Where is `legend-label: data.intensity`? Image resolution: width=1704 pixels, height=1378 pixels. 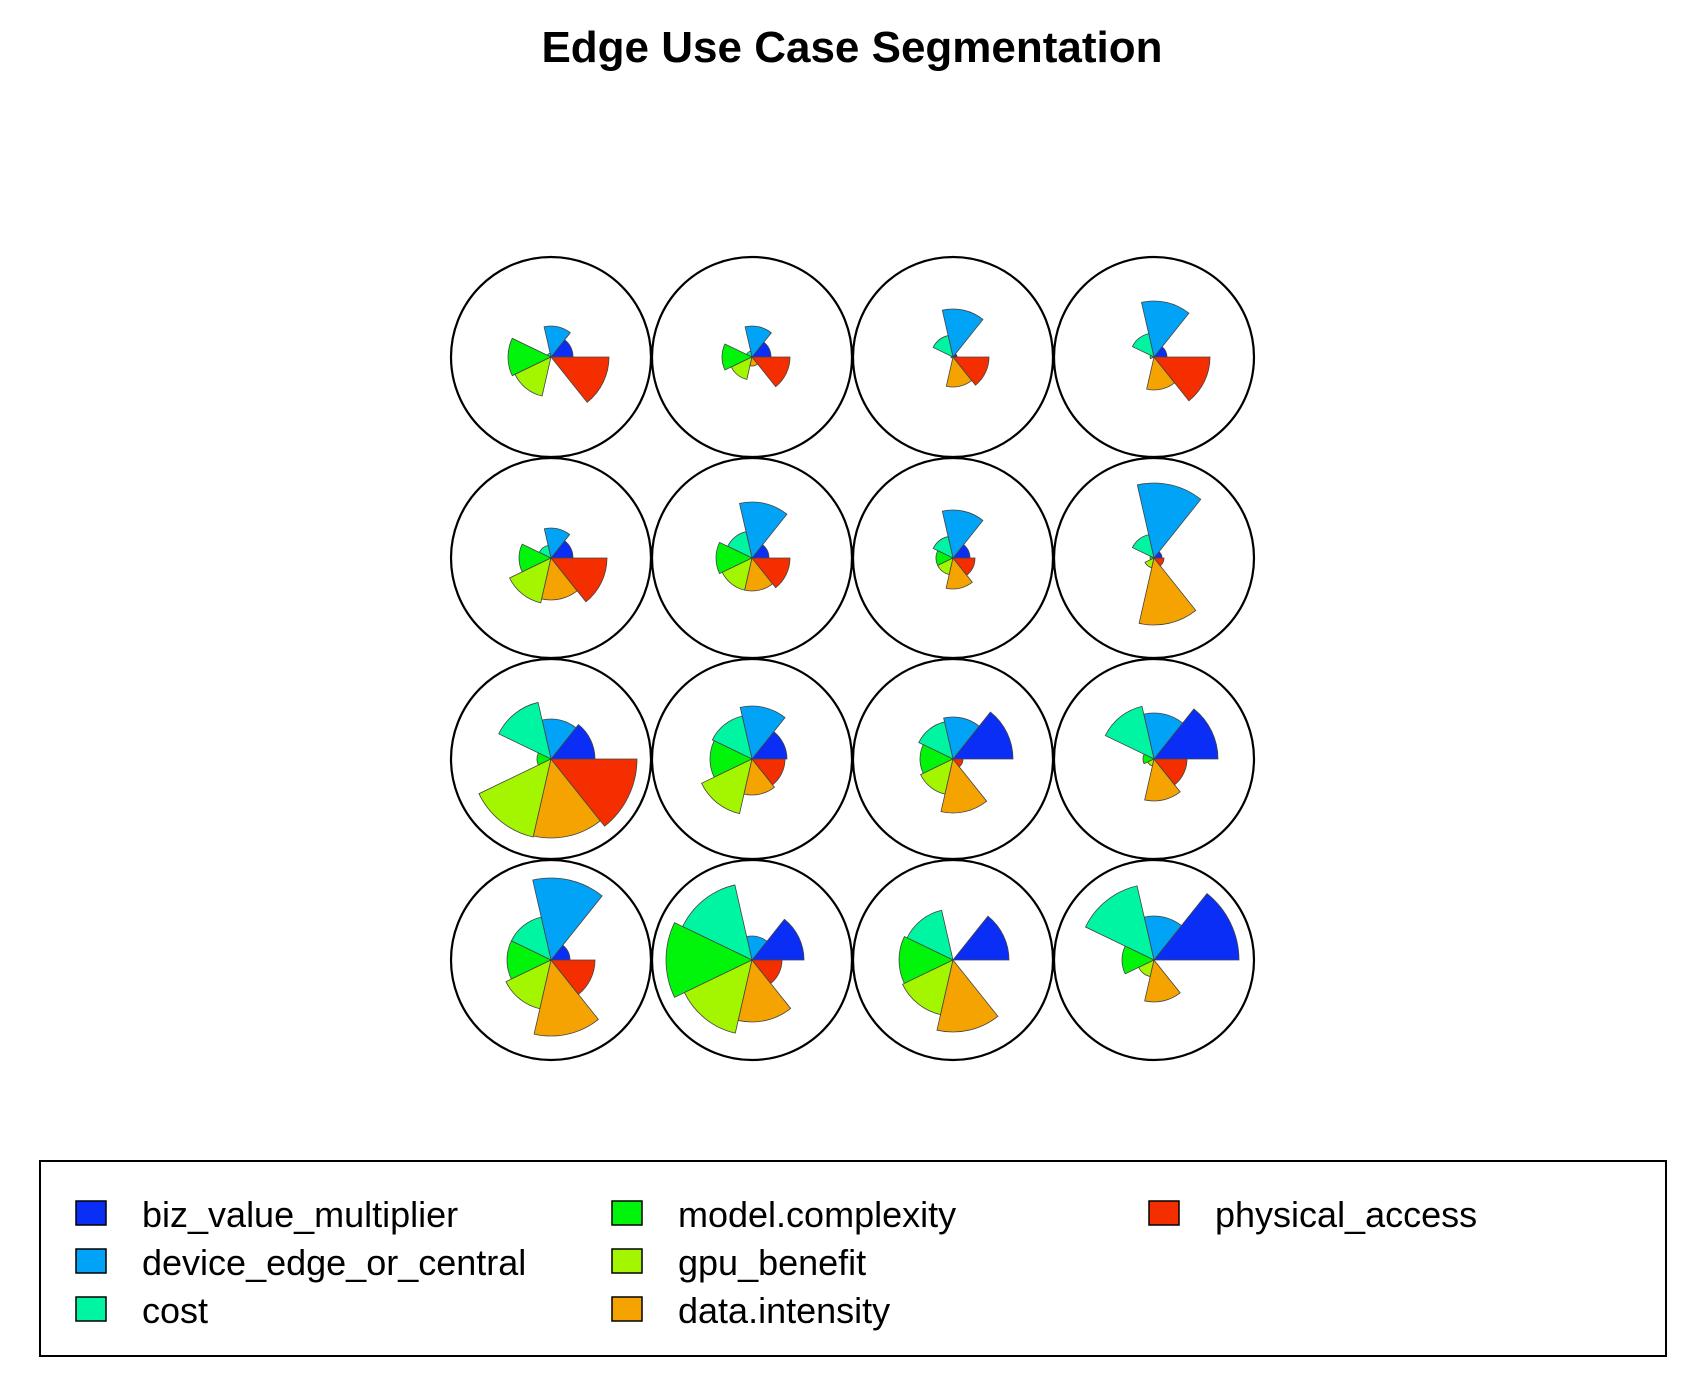
legend-label: data.intensity is located at coordinates (784, 1310).